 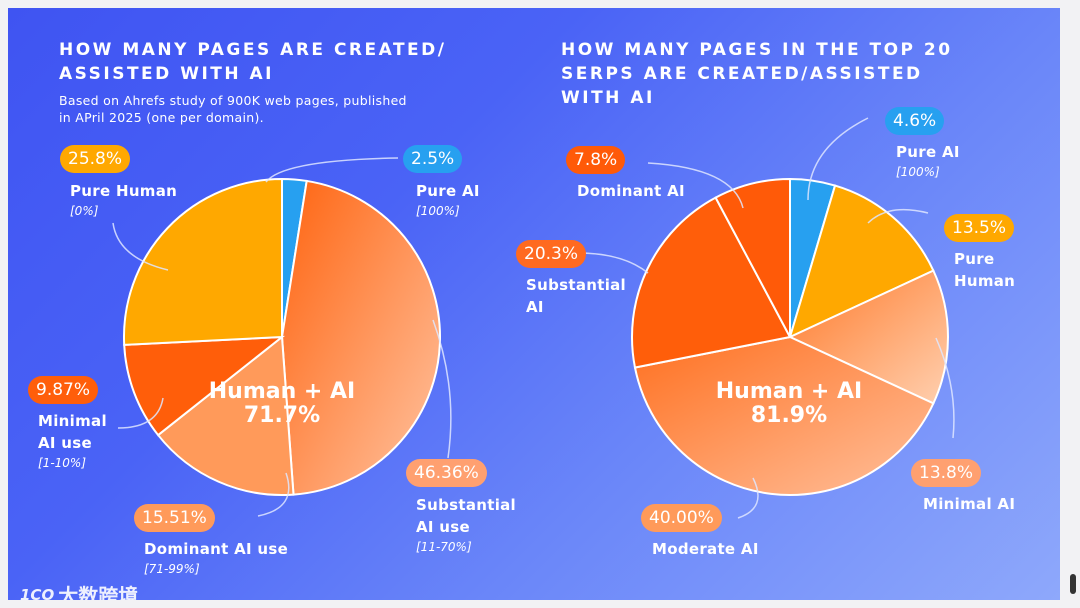 I want to click on left-title-line2: ASSISTED WITH AI, so click(x=166, y=74).